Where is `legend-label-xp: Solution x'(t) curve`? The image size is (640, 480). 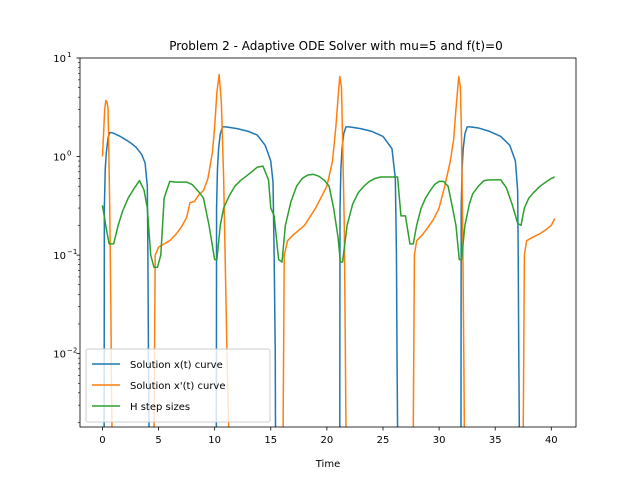
legend-label-xp: Solution x'(t) curve is located at coordinates (178, 386).